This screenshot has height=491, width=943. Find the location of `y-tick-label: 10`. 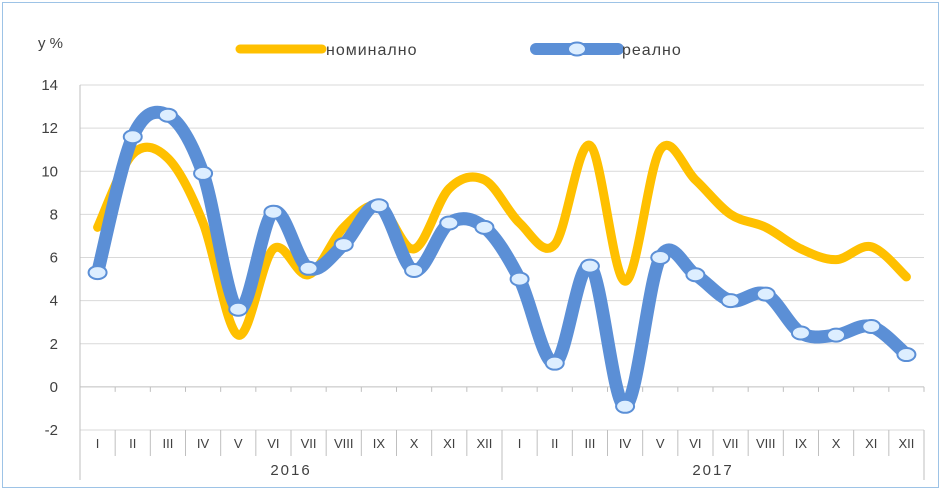

y-tick-label: 10 is located at coordinates (49, 171).